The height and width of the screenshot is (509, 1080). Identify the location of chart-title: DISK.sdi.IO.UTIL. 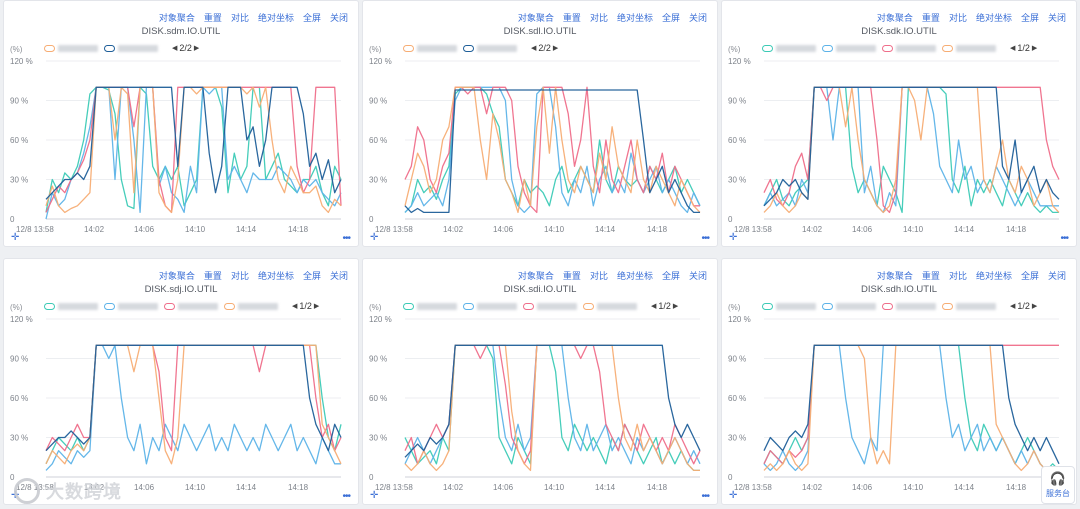
(540, 289).